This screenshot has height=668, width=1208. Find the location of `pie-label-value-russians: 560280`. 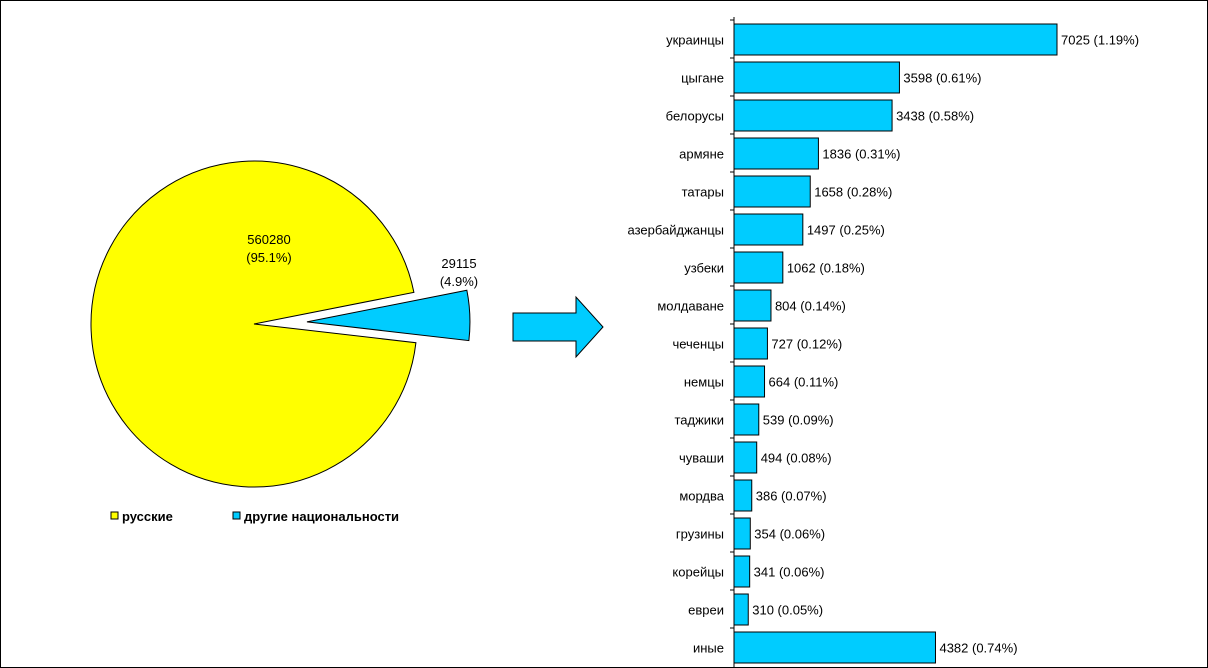

pie-label-value-russians: 560280 is located at coordinates (268, 239).